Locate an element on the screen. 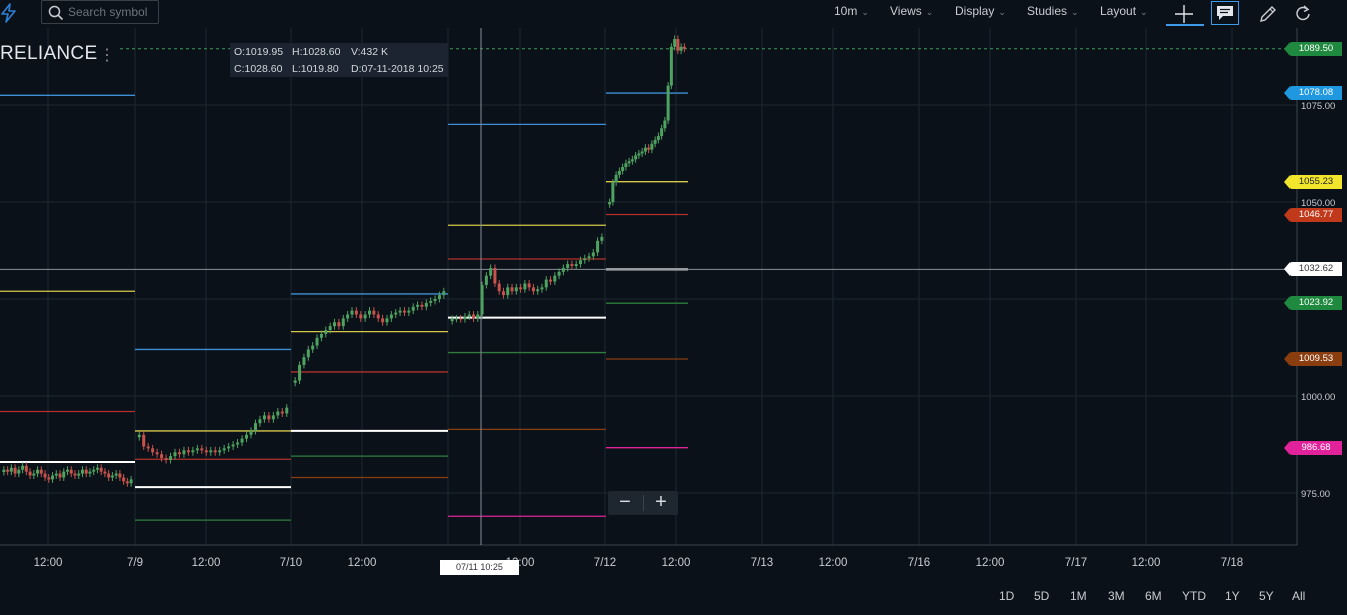 The height and width of the screenshot is (615, 1347). range-1y-button: 1Y is located at coordinates (1232, 596).